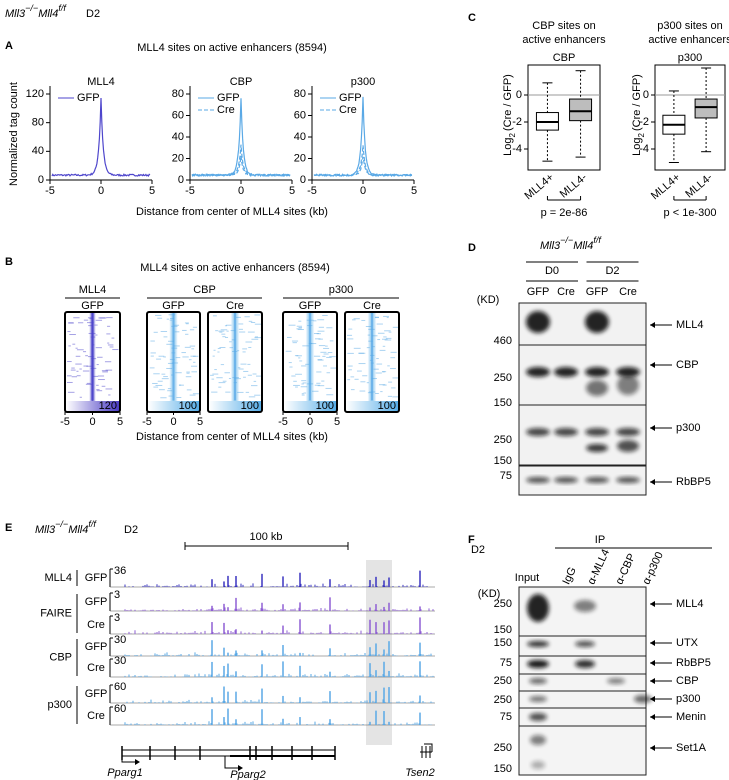 The height and width of the screenshot is (780, 729). Describe the element at coordinates (563, 26) in the screenshot. I see `plot-title: CBP sites on` at that location.